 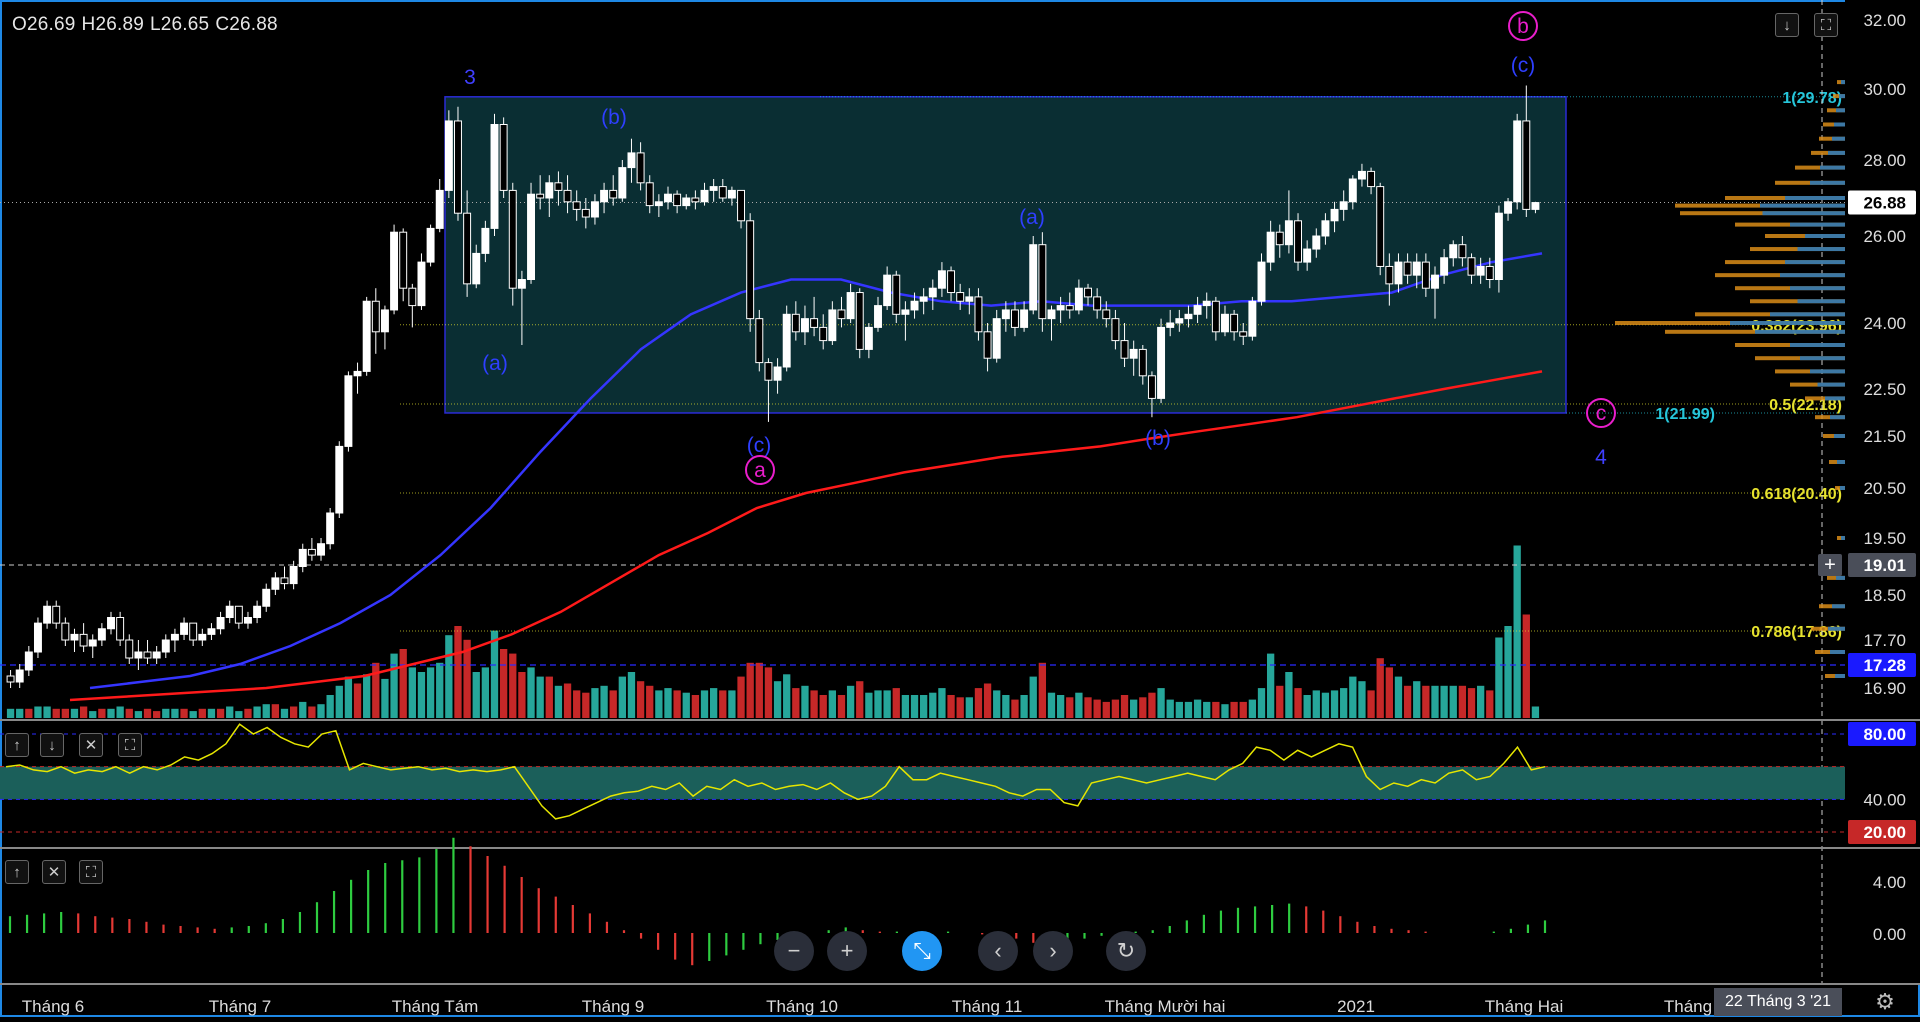 What do you see at coordinates (775, 771) in the screenshot?
I see `rsi-line` at bounding box center [775, 771].